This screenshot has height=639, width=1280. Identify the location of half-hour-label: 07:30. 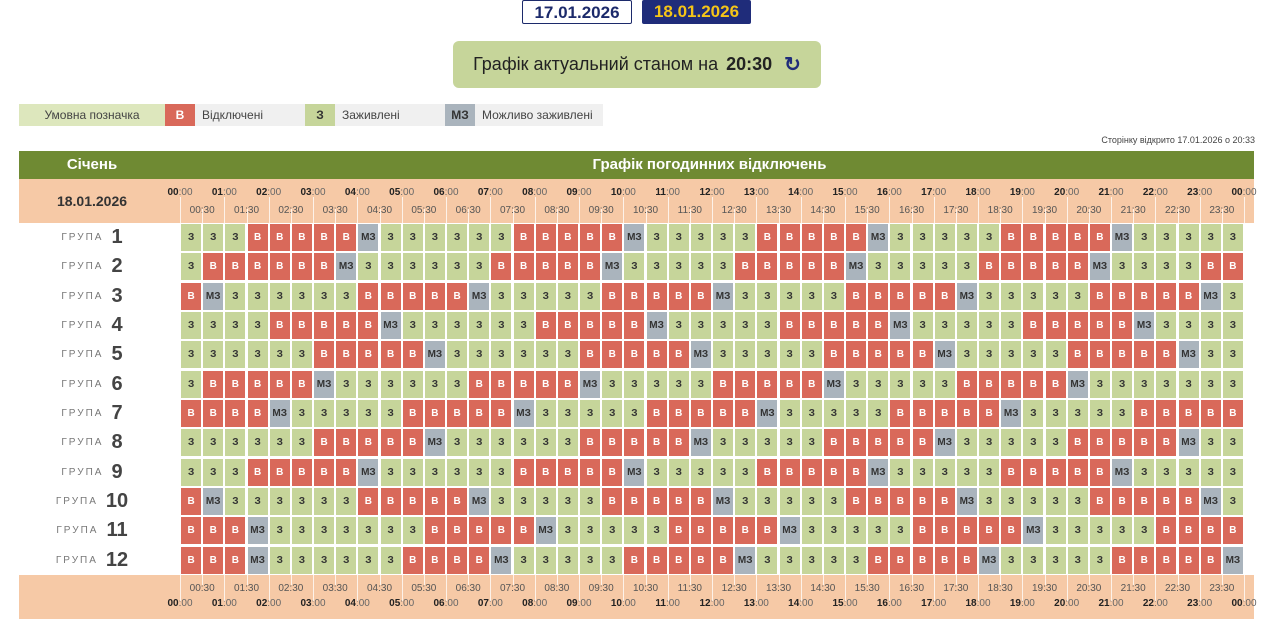
(512, 588).